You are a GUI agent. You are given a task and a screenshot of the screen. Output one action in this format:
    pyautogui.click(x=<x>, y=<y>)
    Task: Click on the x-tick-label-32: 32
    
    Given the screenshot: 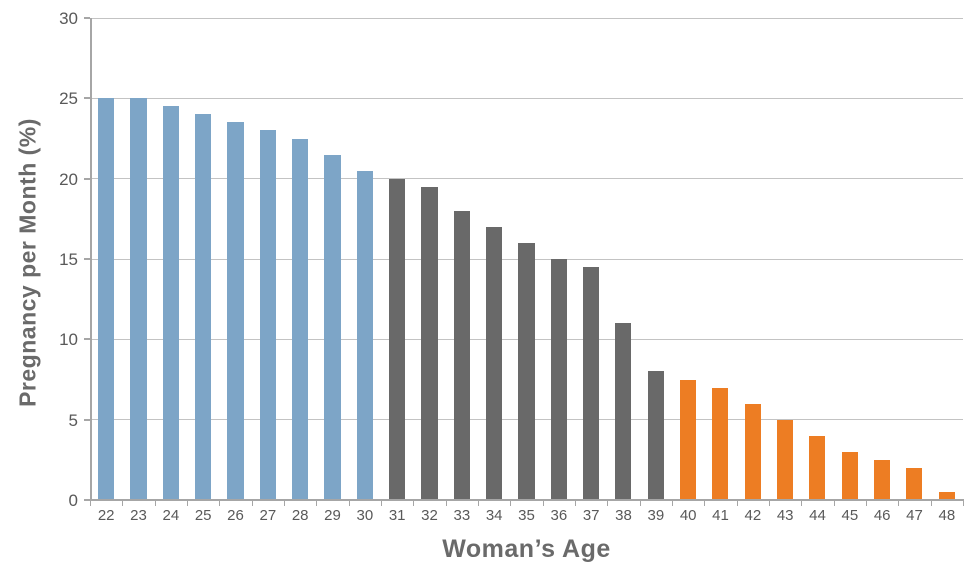 What is the action you would take?
    pyautogui.click(x=429, y=515)
    